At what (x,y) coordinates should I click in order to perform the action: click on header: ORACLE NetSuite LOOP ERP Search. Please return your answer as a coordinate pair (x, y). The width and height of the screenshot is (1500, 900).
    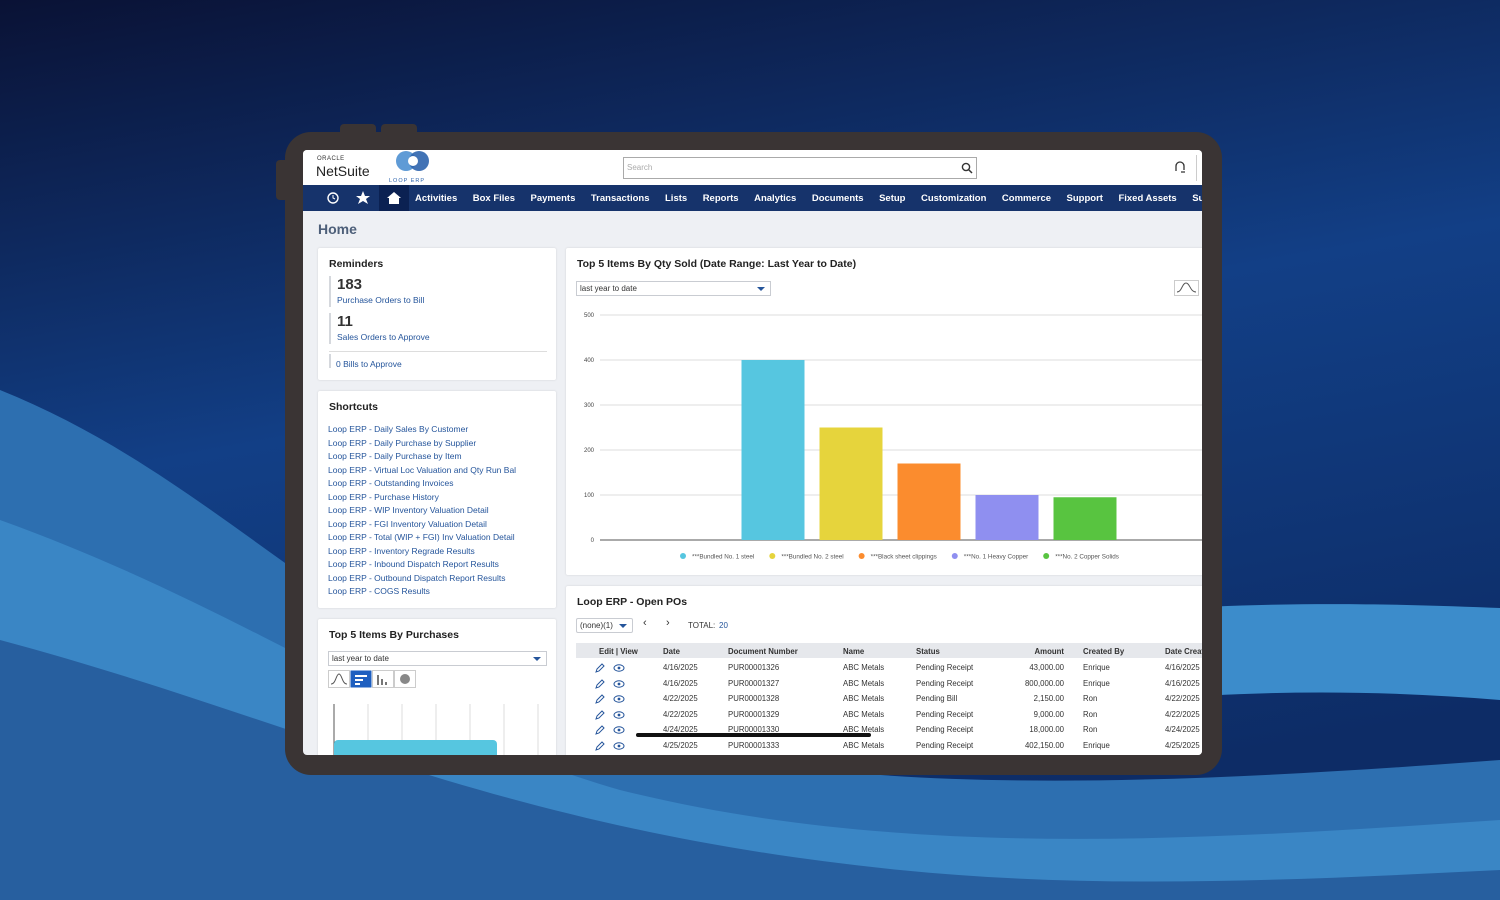
    Looking at the image, I should click on (752, 167).